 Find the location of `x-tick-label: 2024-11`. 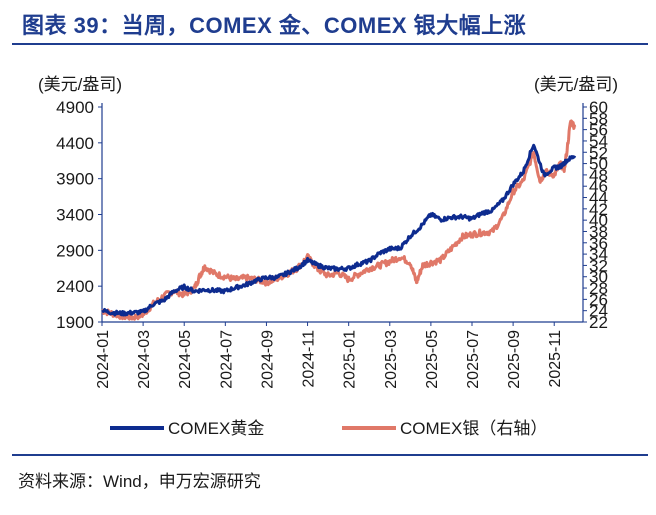

x-tick-label: 2024-11 is located at coordinates (309, 359).